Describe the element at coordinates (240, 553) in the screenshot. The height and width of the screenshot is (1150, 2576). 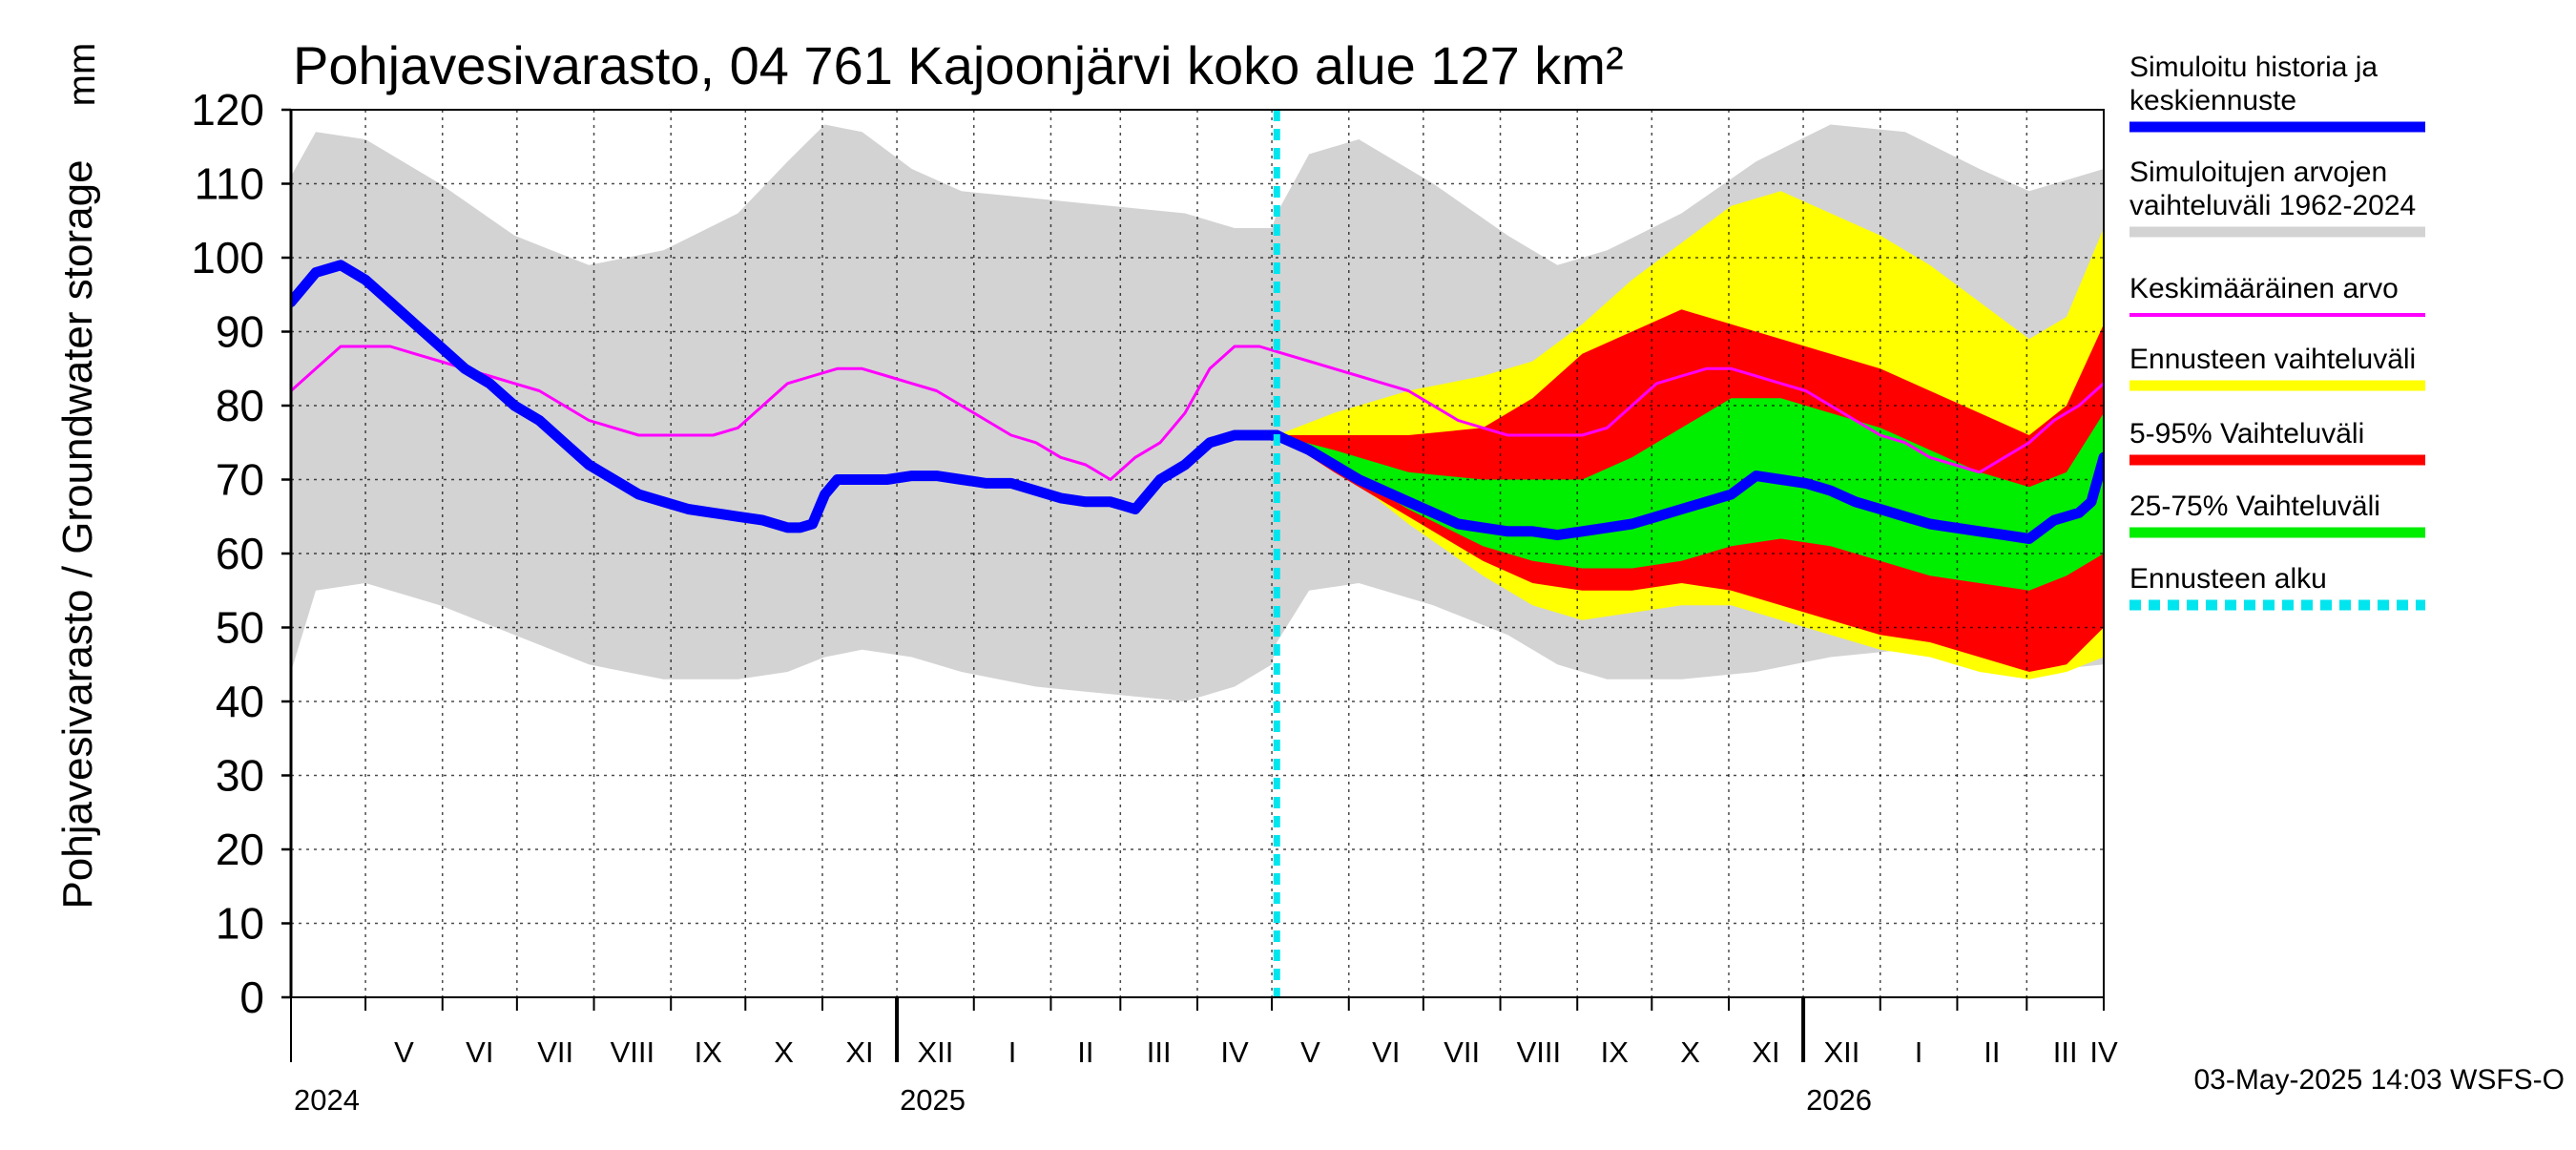
I see `y-tick-label: 60` at that location.